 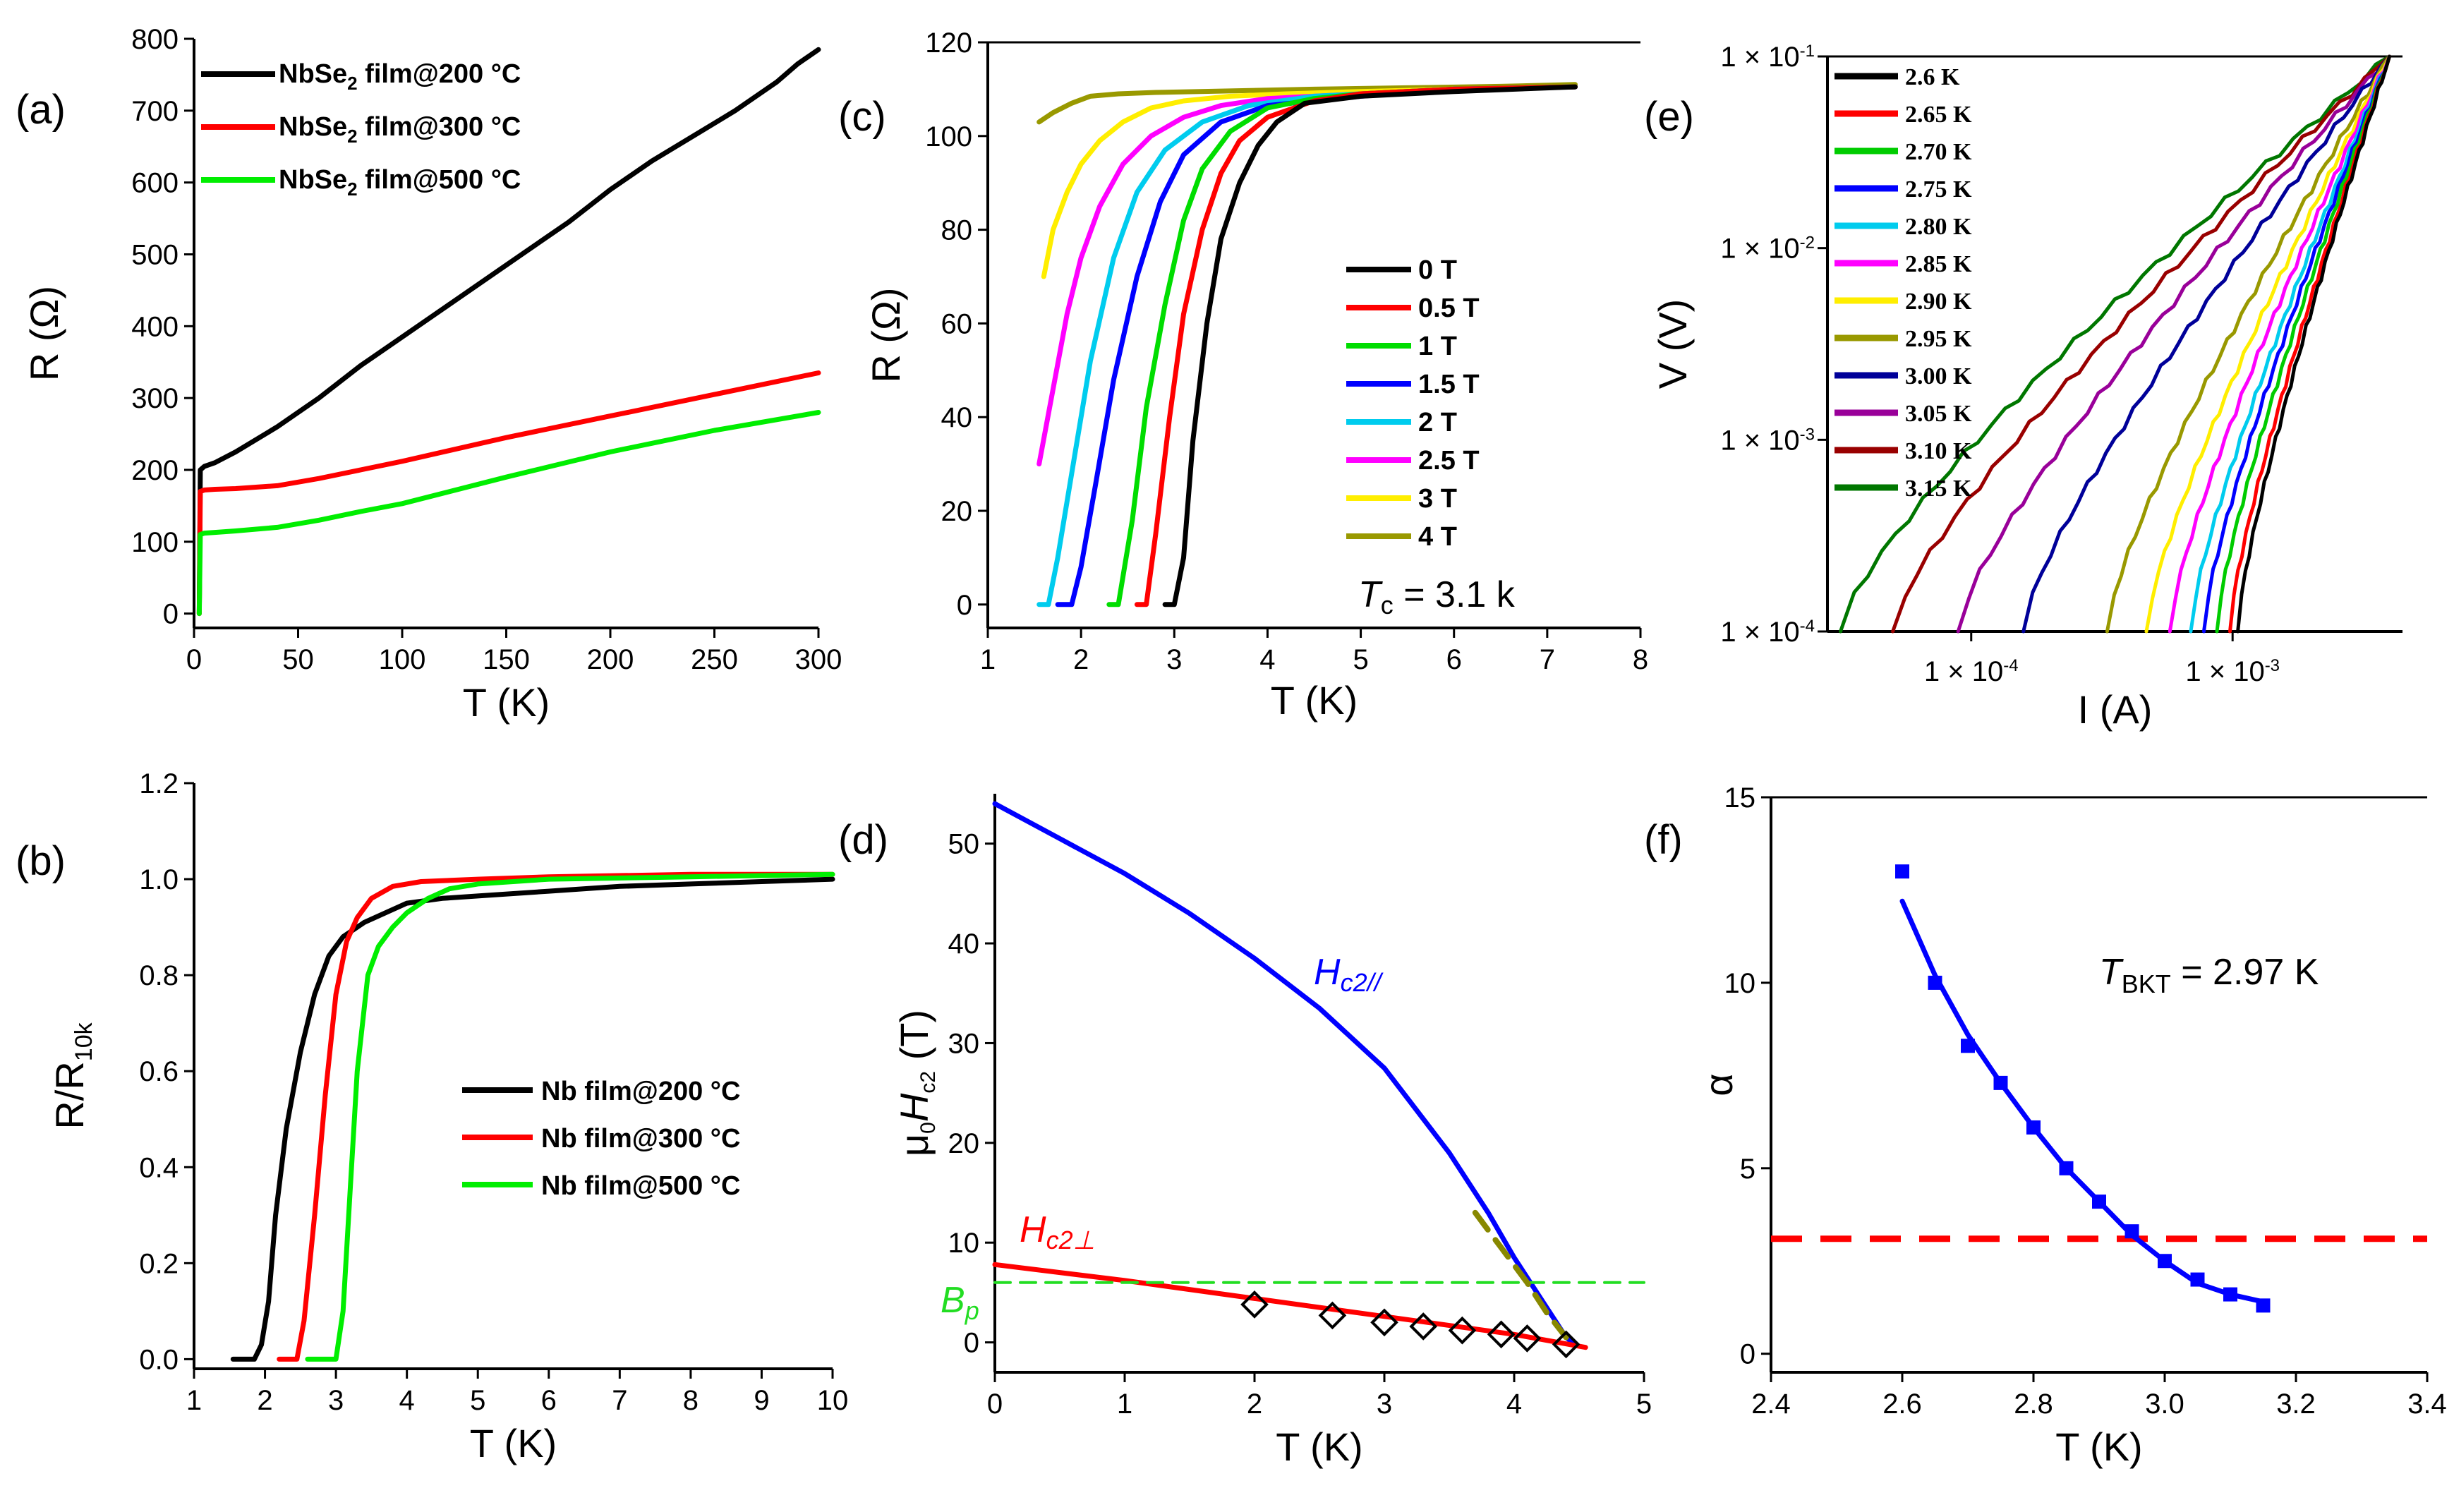 I want to click on e-legend-label: 2.6 K, so click(x=1932, y=77).